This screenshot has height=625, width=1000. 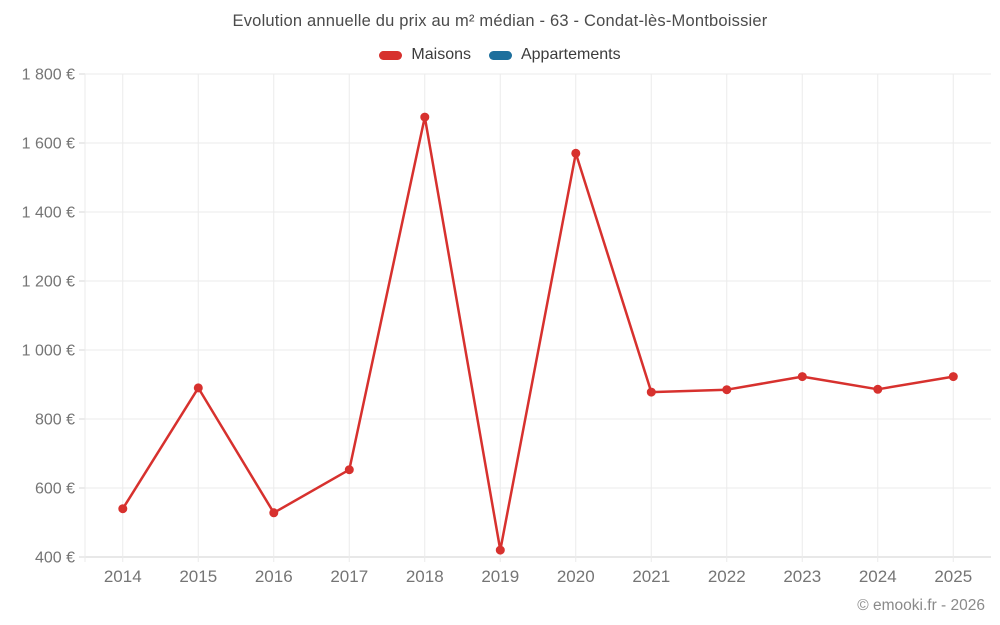 I want to click on x-axis-tick-label: 2023, so click(x=802, y=576).